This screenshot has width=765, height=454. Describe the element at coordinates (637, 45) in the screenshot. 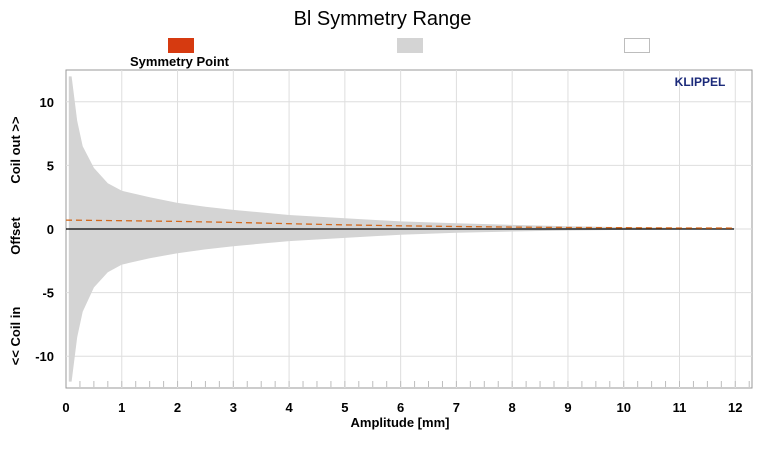

I see `legend-swatch-empty` at that location.